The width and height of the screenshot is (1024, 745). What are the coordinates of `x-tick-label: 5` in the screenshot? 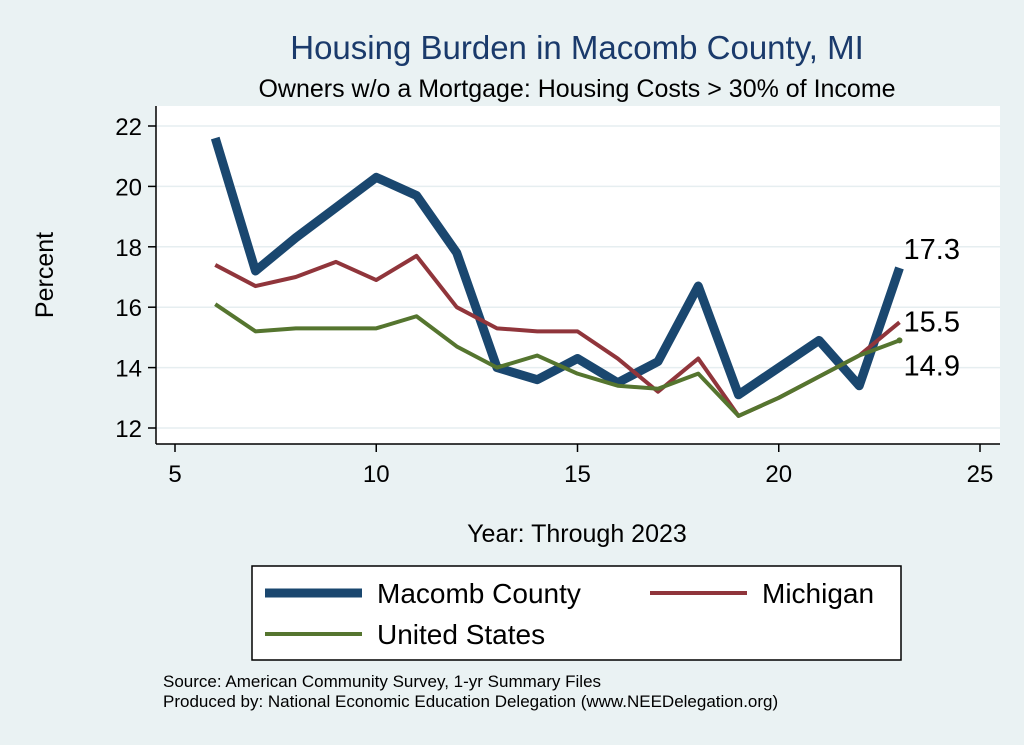 It's located at (174, 474).